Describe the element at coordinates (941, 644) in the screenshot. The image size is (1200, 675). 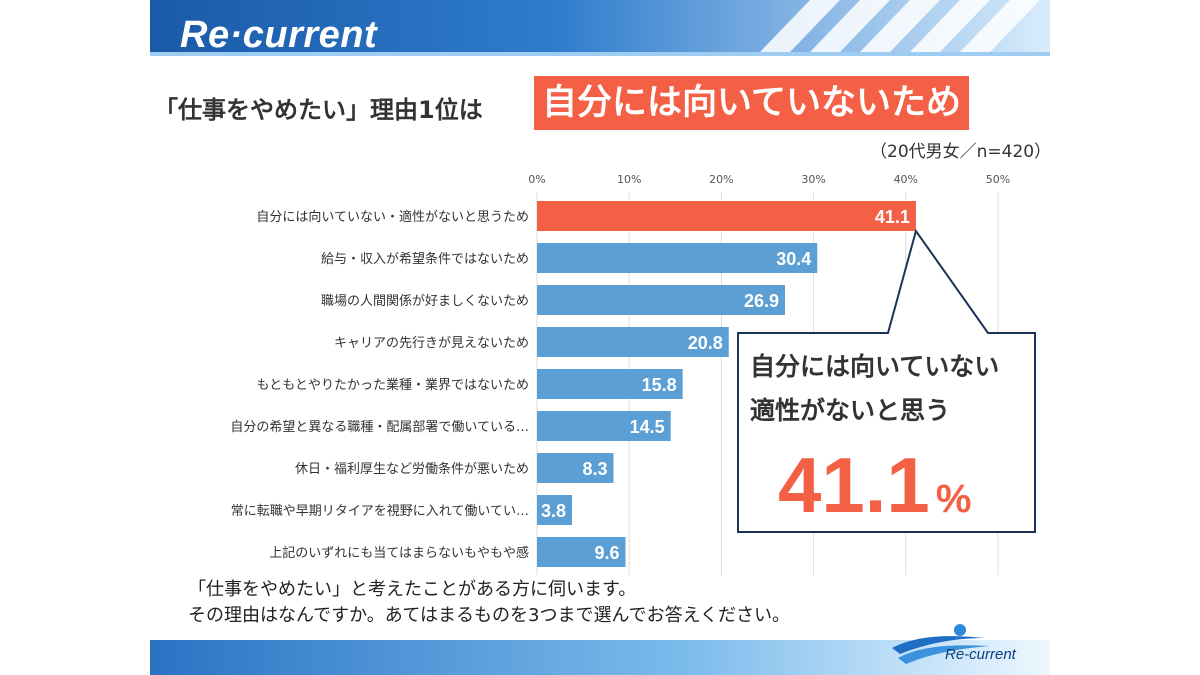
I see `wave-logo-icon` at that location.